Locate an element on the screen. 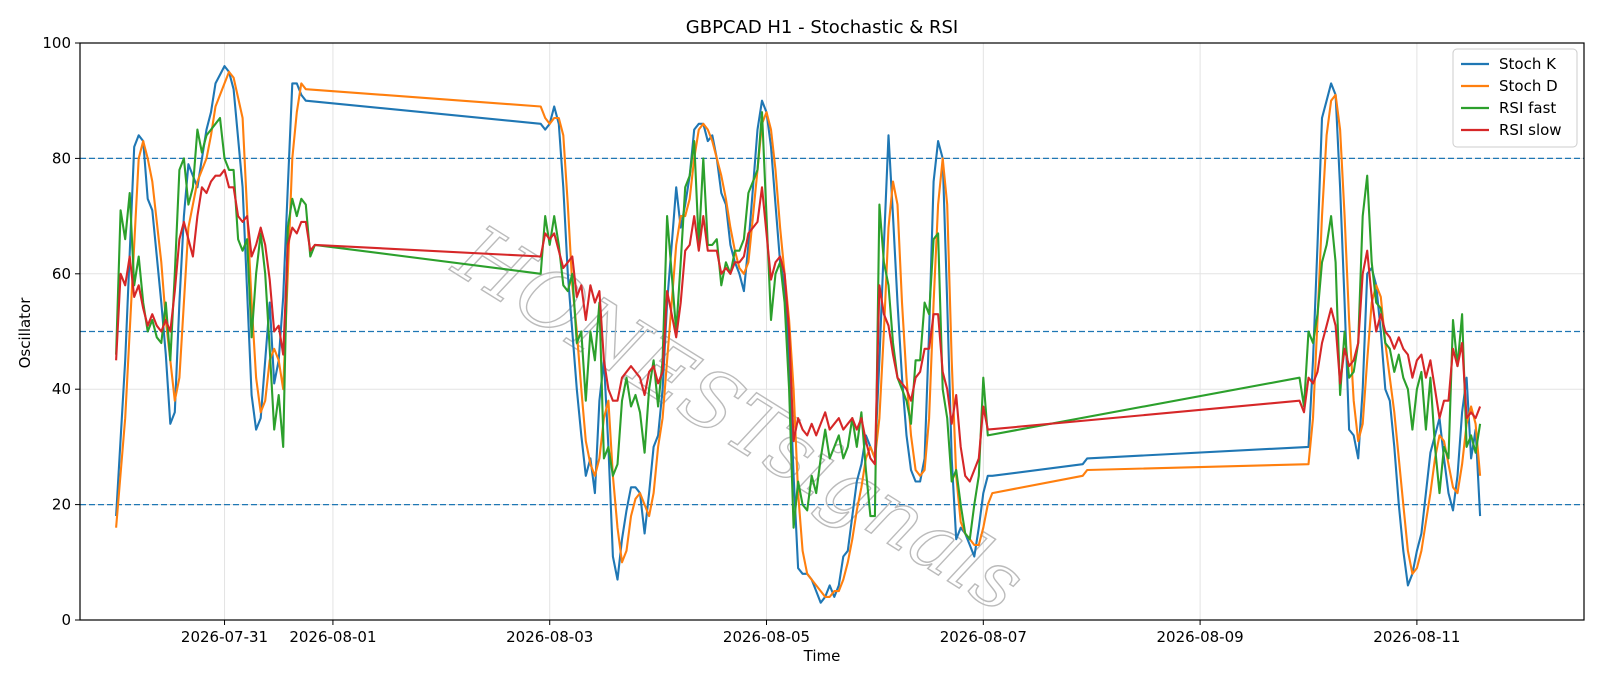  y-tick-label: 80 is located at coordinates (61, 158).